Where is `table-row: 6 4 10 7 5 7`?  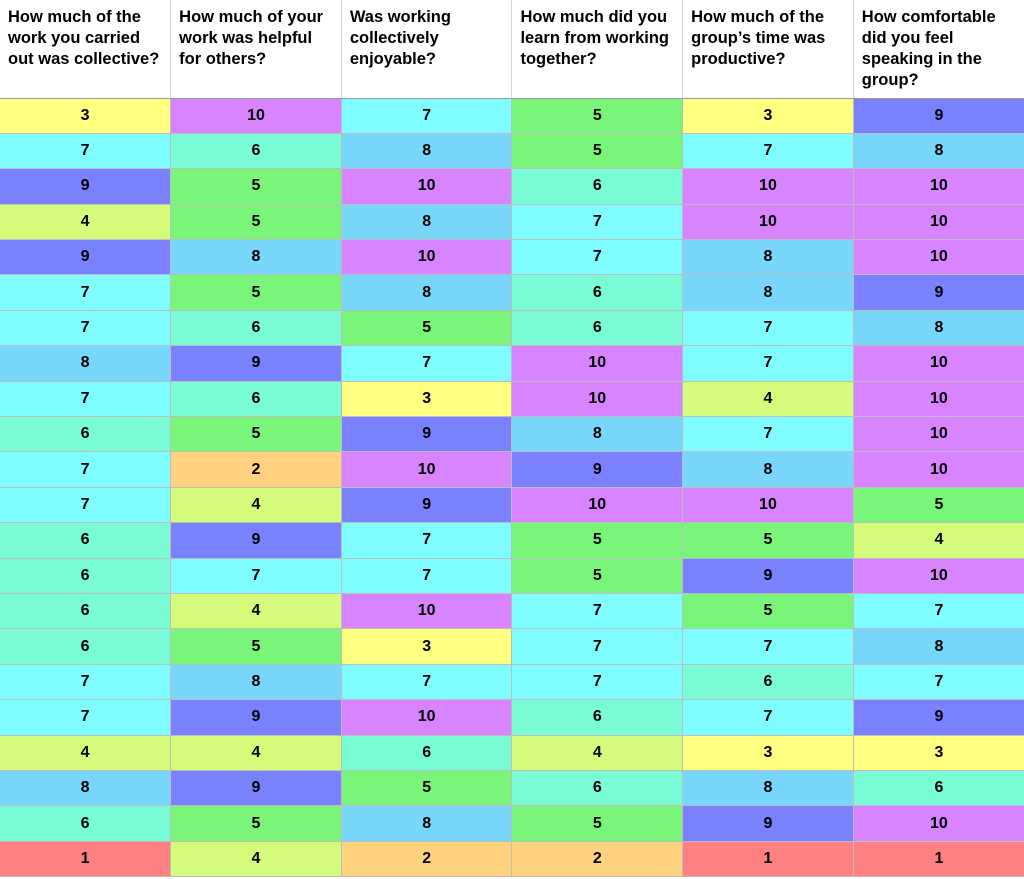
table-row: 6 4 10 7 5 7 is located at coordinates (512, 611).